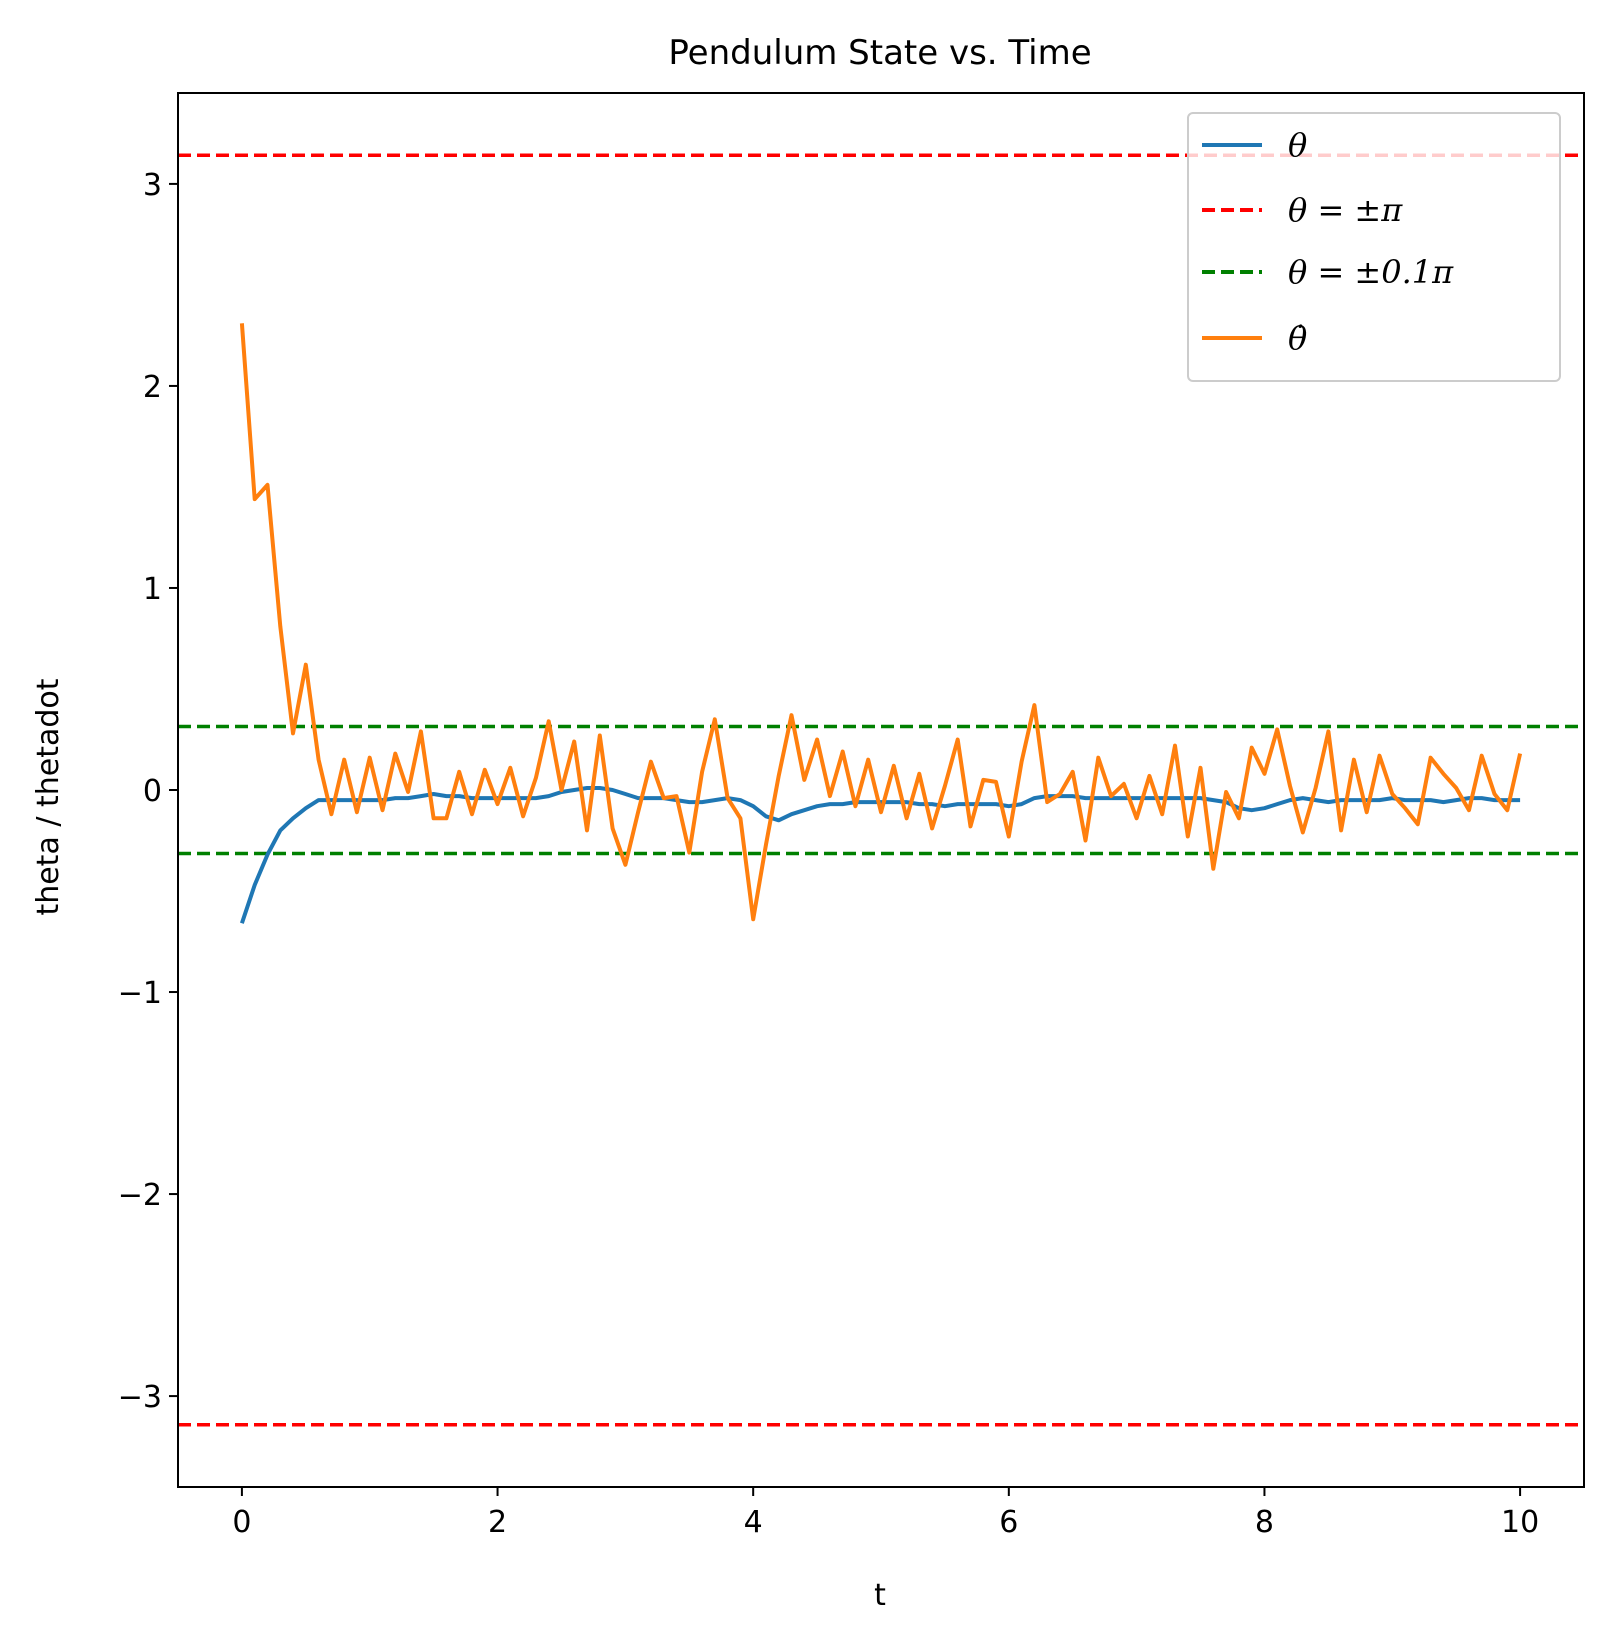 The height and width of the screenshot is (1634, 1602). What do you see at coordinates (1520, 1522) in the screenshot?
I see `x-tick-label: 10` at bounding box center [1520, 1522].